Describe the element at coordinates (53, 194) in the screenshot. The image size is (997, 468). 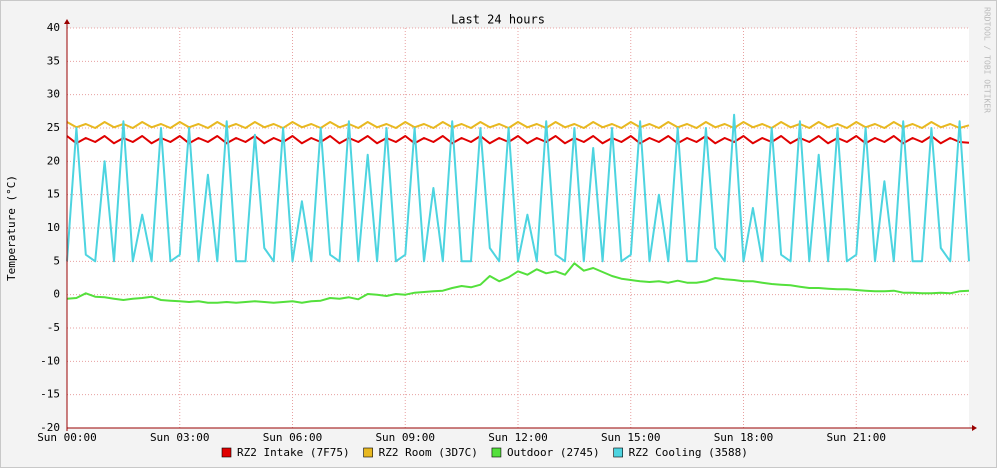
I see `y-tick-label: 15` at that location.